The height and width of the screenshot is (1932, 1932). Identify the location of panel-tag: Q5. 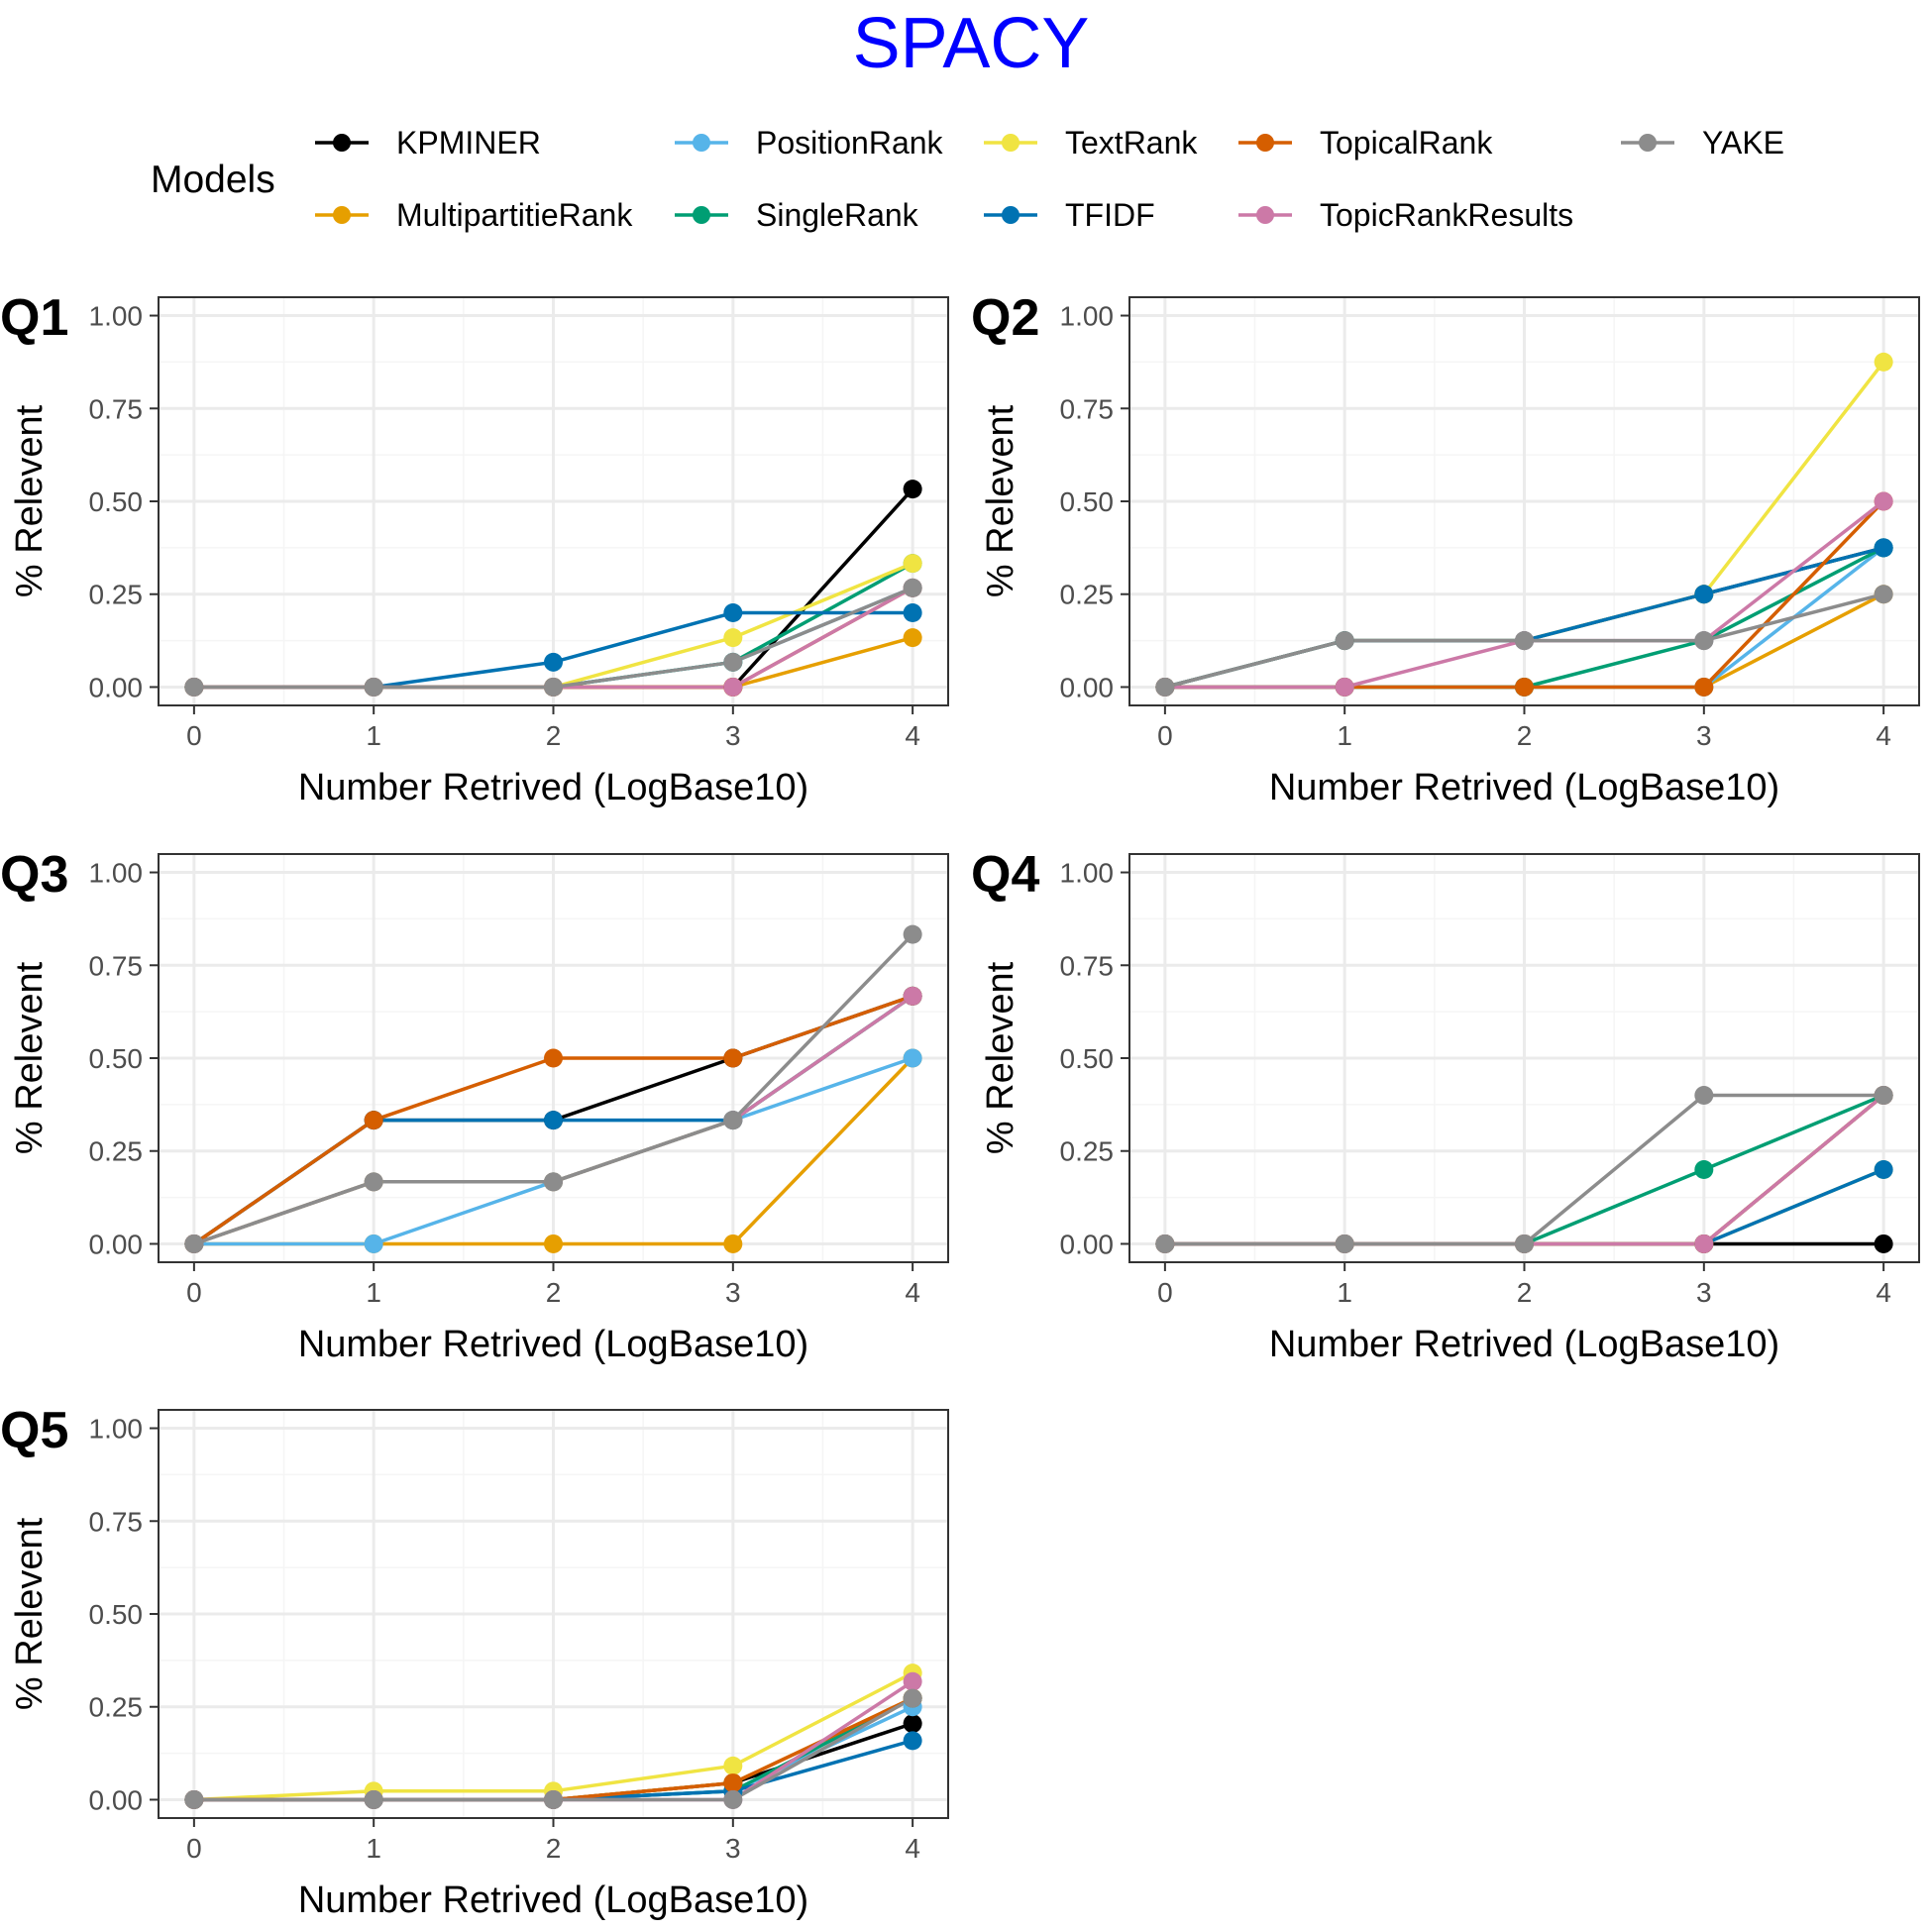
(34, 1430).